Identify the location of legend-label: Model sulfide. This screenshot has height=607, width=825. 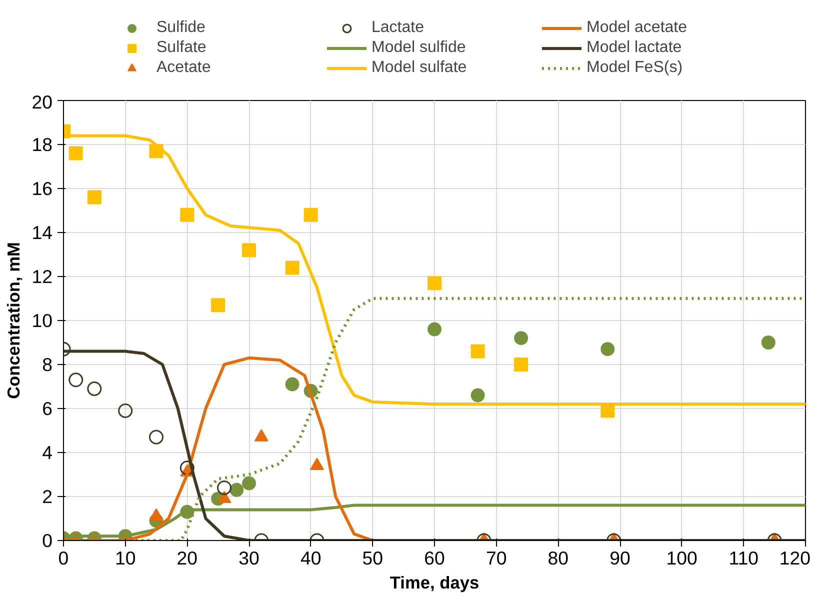
(419, 47).